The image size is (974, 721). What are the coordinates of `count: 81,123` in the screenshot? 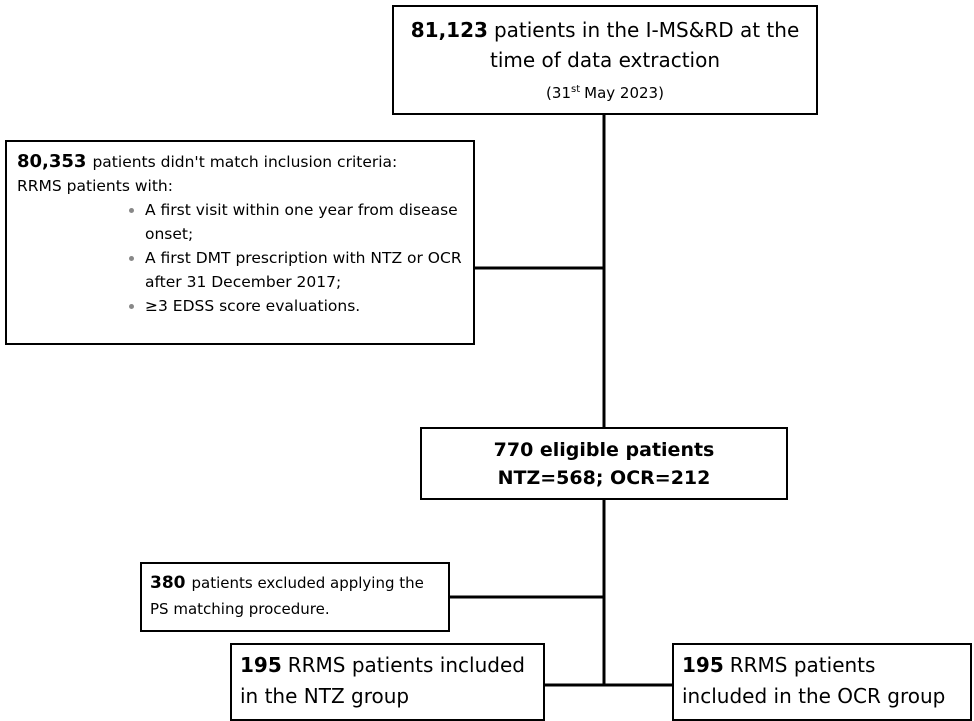 It's located at (449, 30).